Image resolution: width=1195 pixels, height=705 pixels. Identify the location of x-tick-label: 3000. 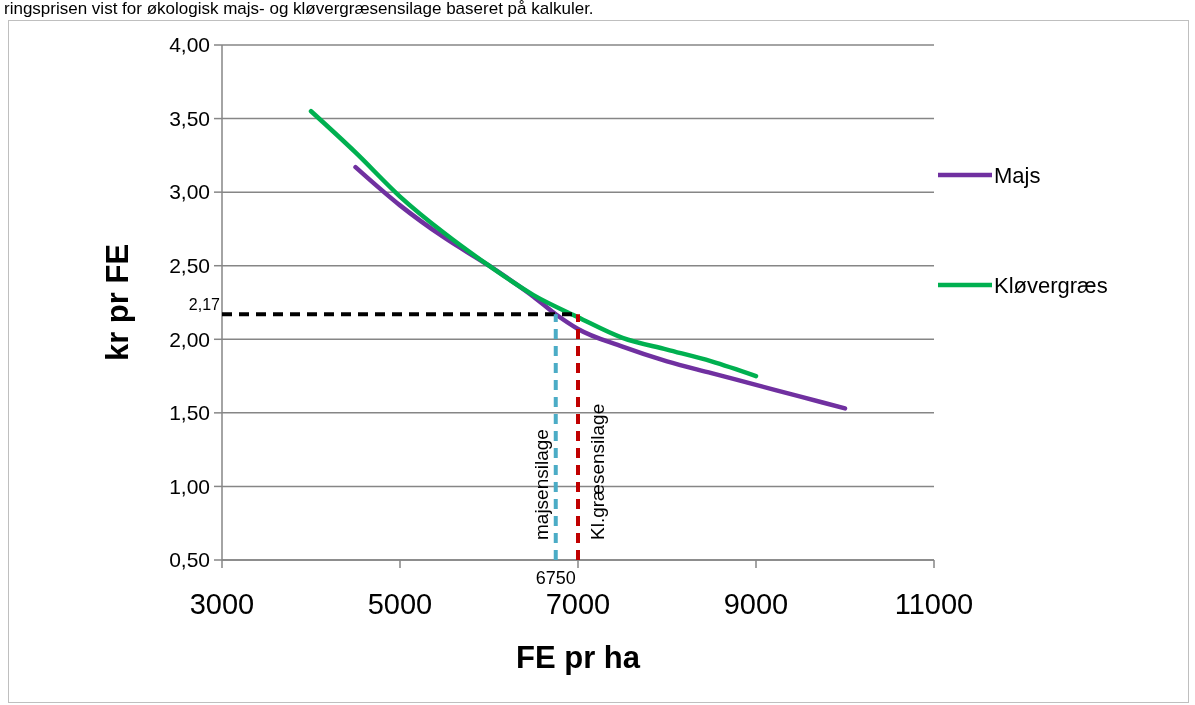
(222, 604).